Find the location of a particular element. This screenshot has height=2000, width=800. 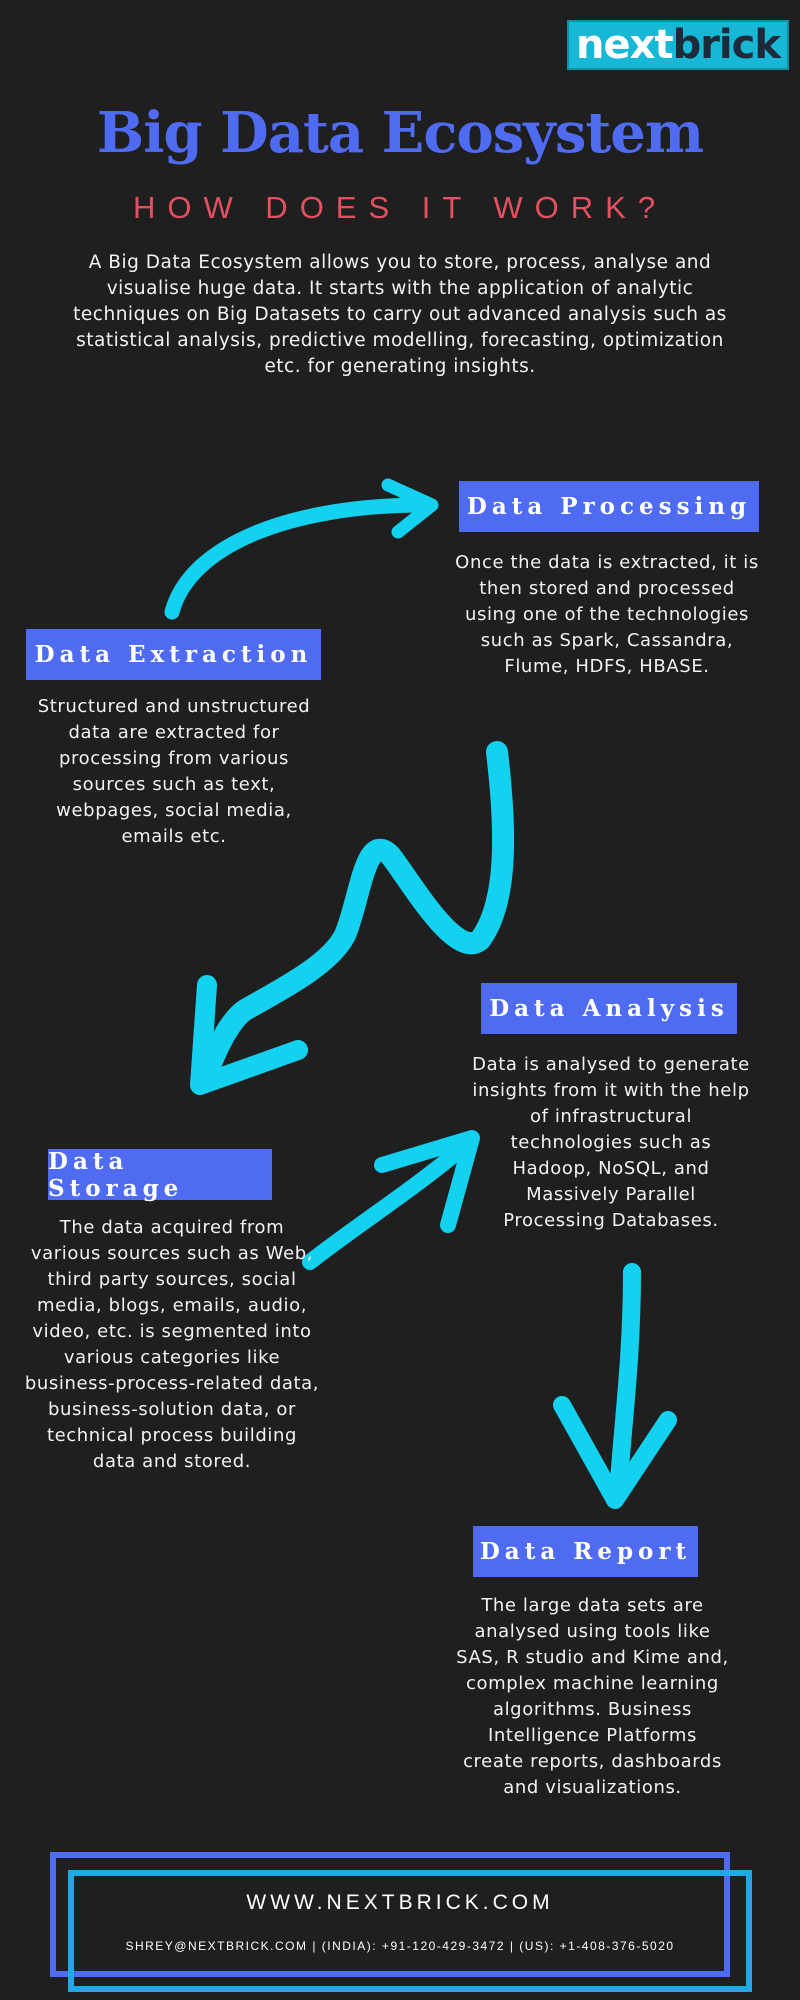

footer-website-link: WWW.NEXTBRICK.COM is located at coordinates (400, 1902).